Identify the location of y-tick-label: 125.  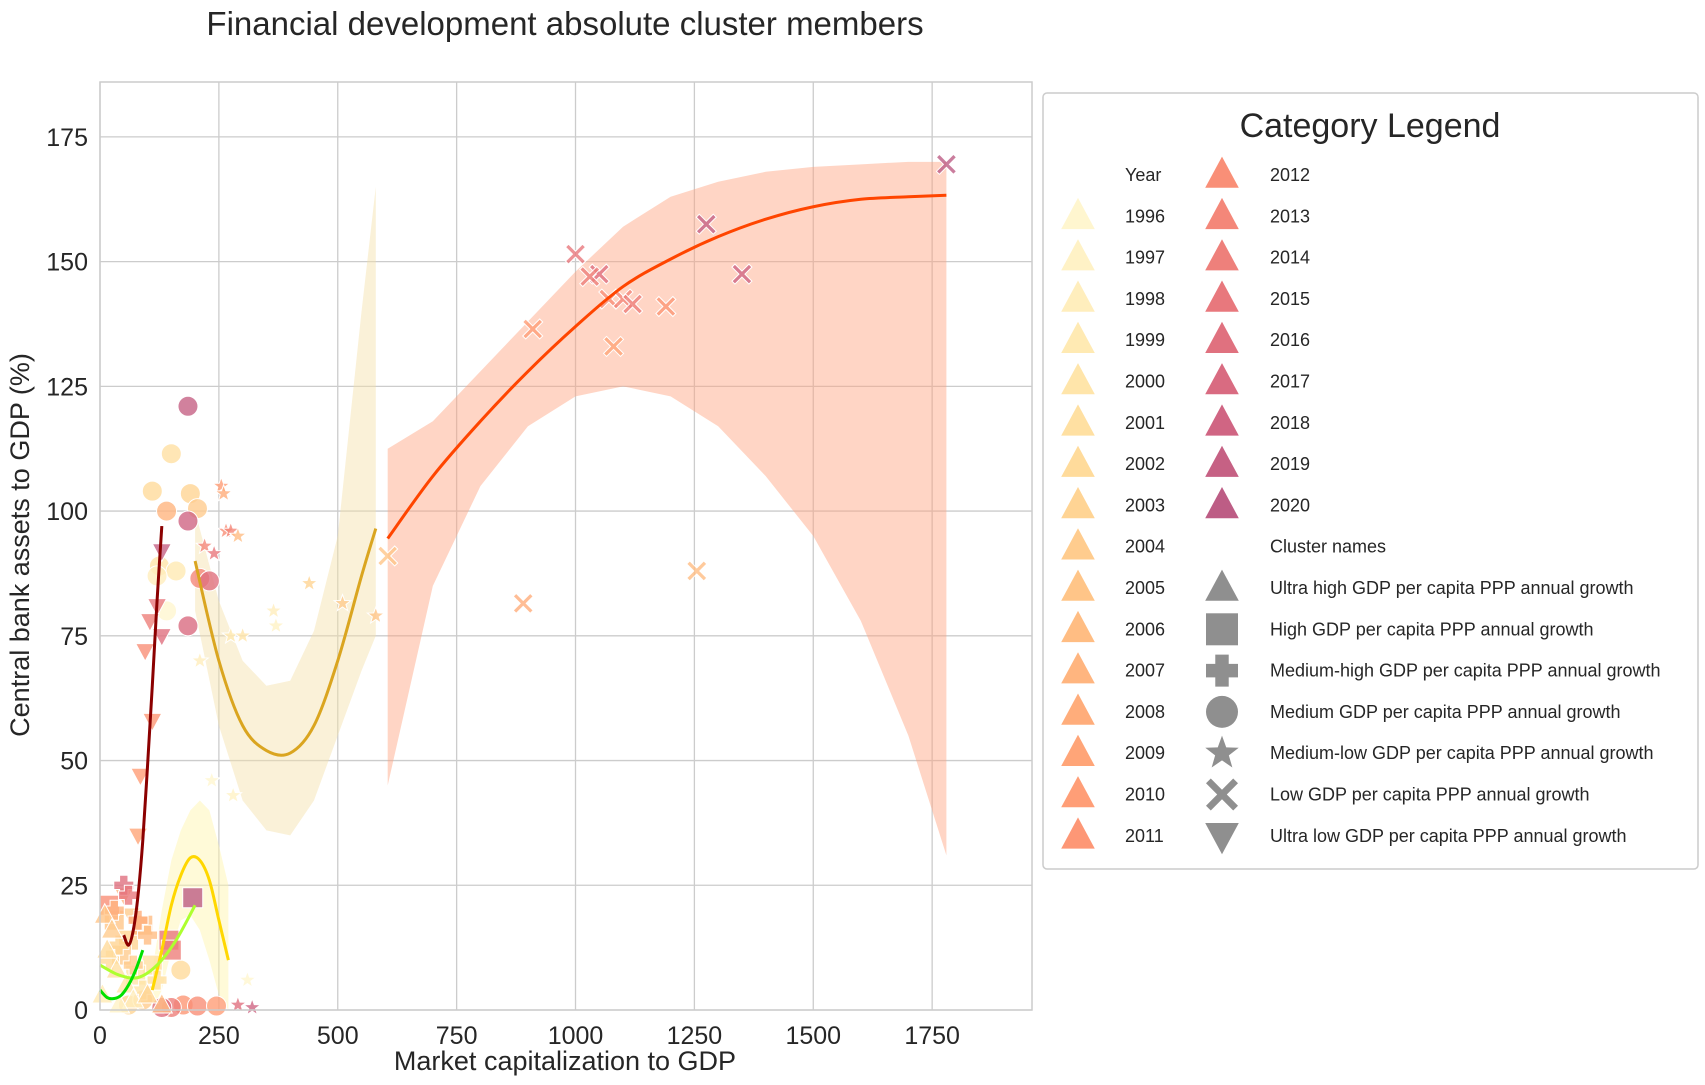
(67, 387).